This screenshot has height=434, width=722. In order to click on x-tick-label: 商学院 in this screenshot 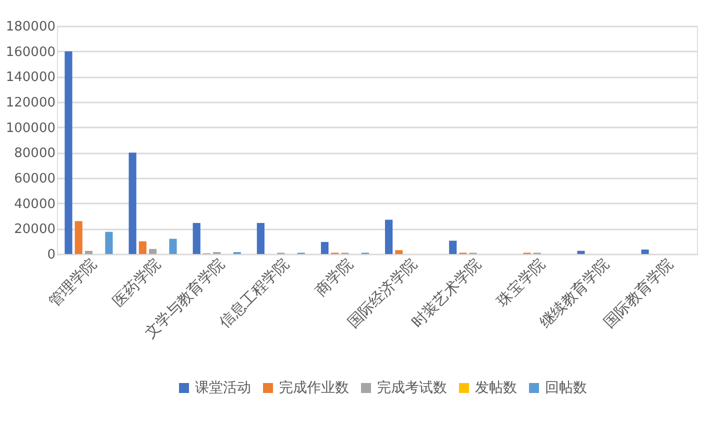, I will do `click(334, 277)`.